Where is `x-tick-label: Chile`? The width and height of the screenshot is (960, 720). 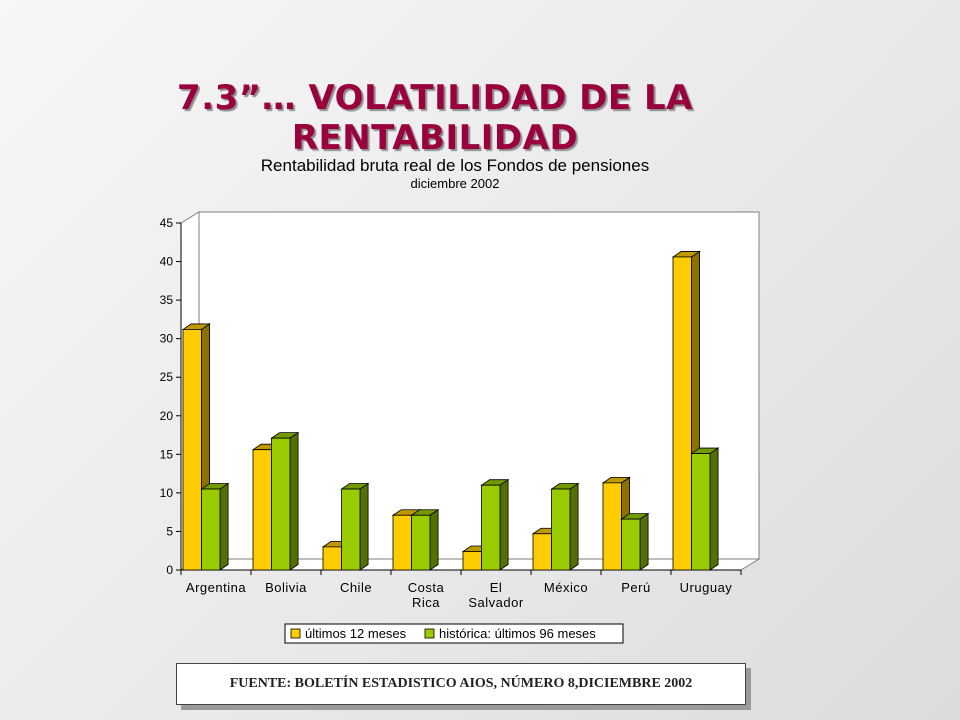
x-tick-label: Chile is located at coordinates (356, 587).